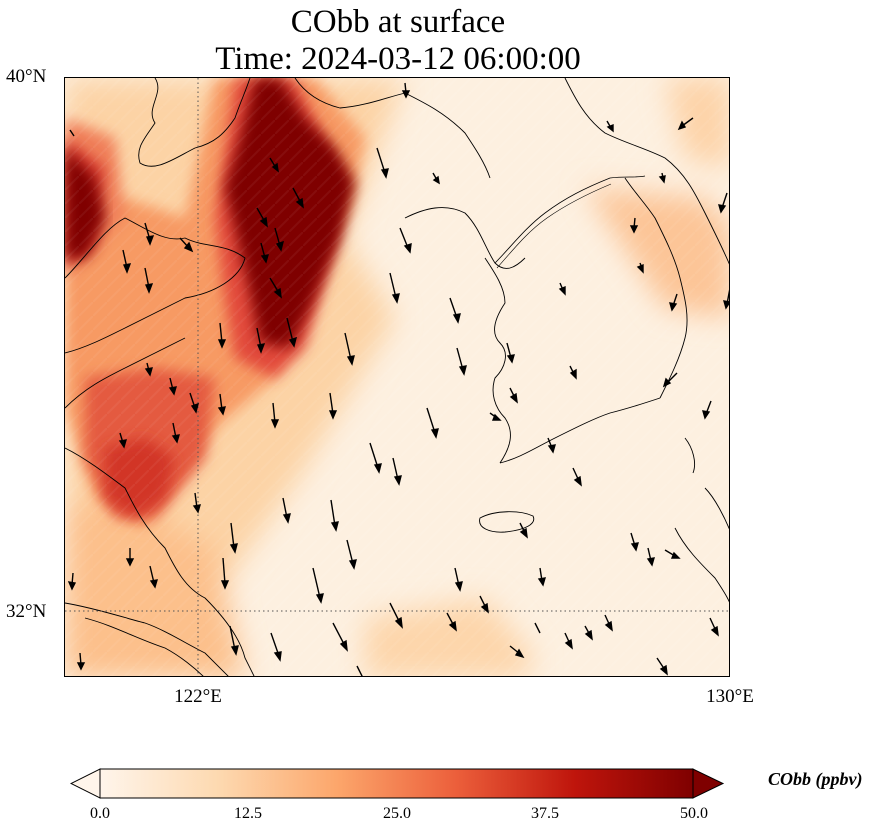 This screenshot has height=836, width=887. What do you see at coordinates (545, 813) in the screenshot?
I see `colorbar-tick-3: 37.5` at bounding box center [545, 813].